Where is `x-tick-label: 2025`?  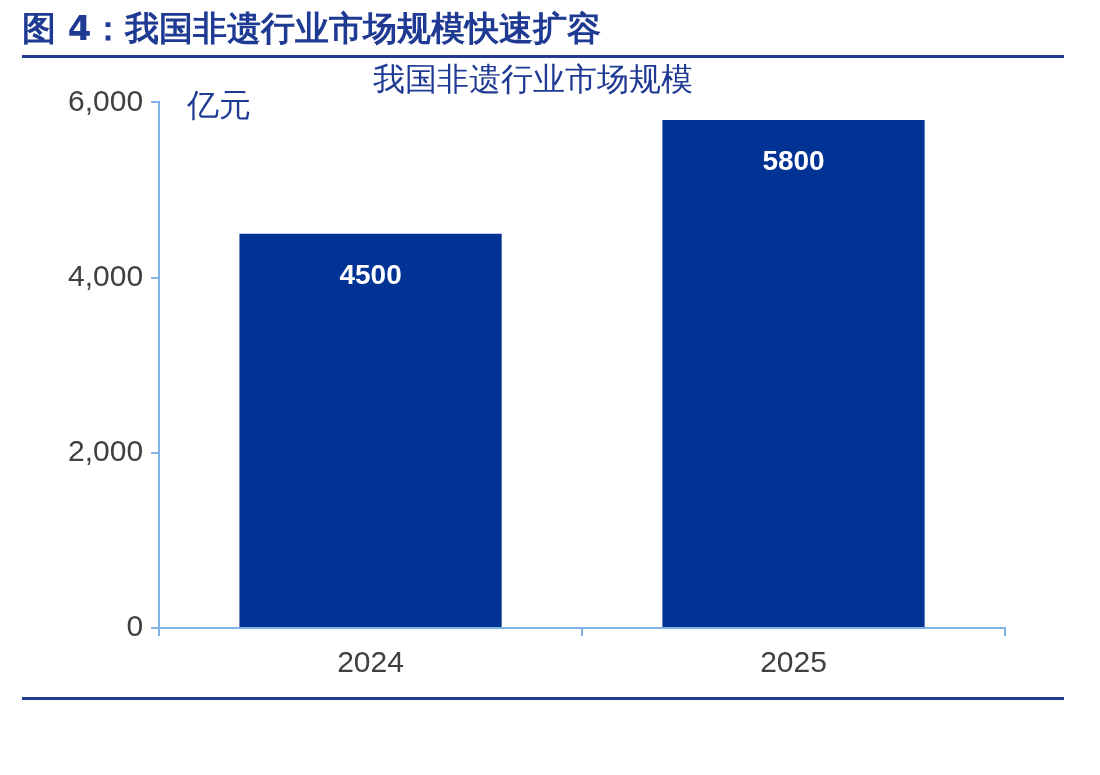 x-tick-label: 2025 is located at coordinates (793, 662).